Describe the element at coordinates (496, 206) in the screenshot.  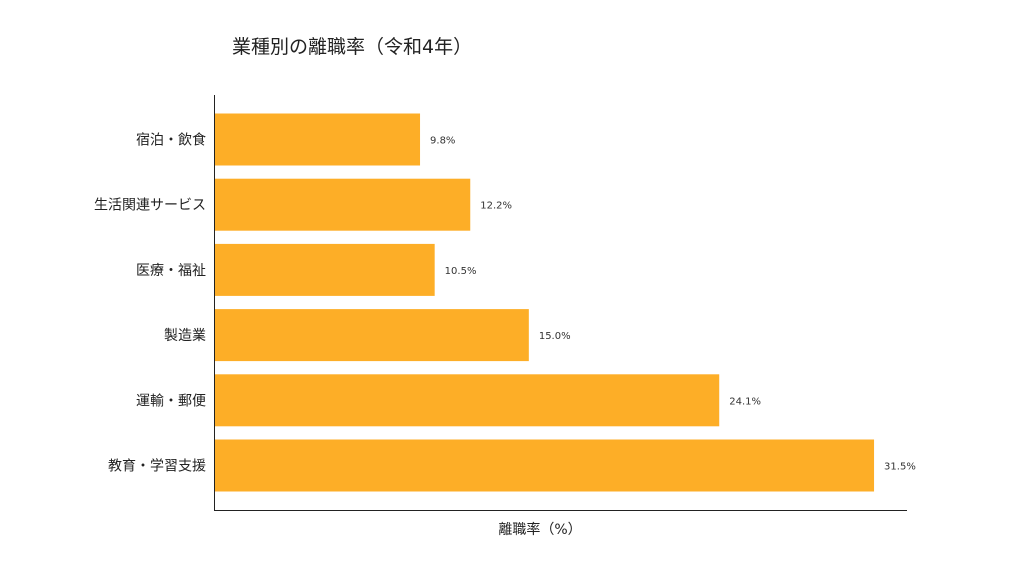
I see `value-label-1: 12.2%` at that location.